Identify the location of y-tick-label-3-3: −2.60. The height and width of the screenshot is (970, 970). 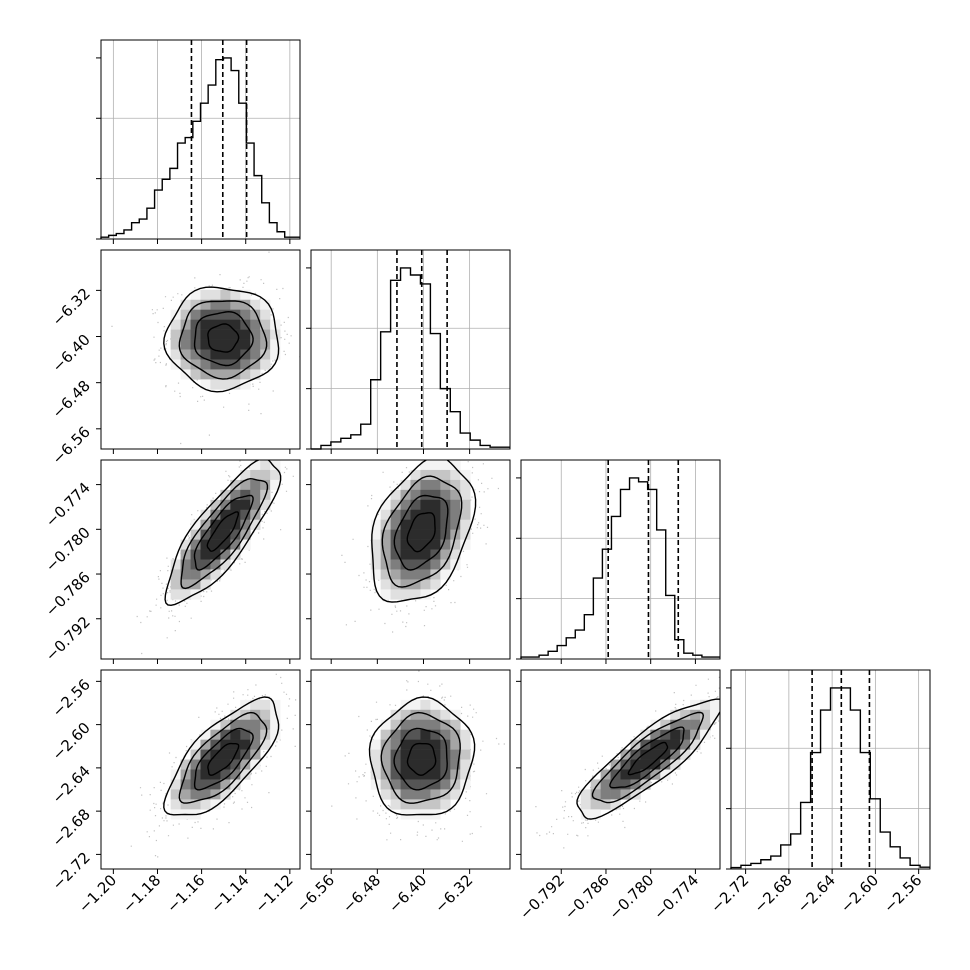
(71, 741).